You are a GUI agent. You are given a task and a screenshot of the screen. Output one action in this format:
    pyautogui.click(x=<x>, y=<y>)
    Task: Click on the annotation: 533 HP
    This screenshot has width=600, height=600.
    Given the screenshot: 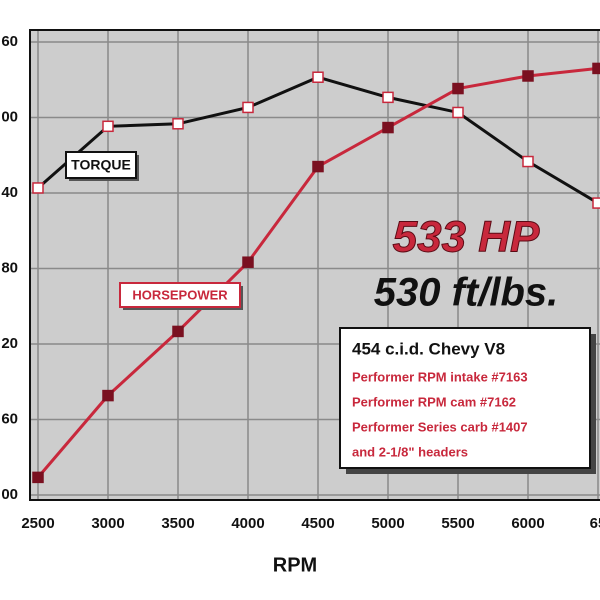 What is the action you would take?
    pyautogui.click(x=466, y=237)
    